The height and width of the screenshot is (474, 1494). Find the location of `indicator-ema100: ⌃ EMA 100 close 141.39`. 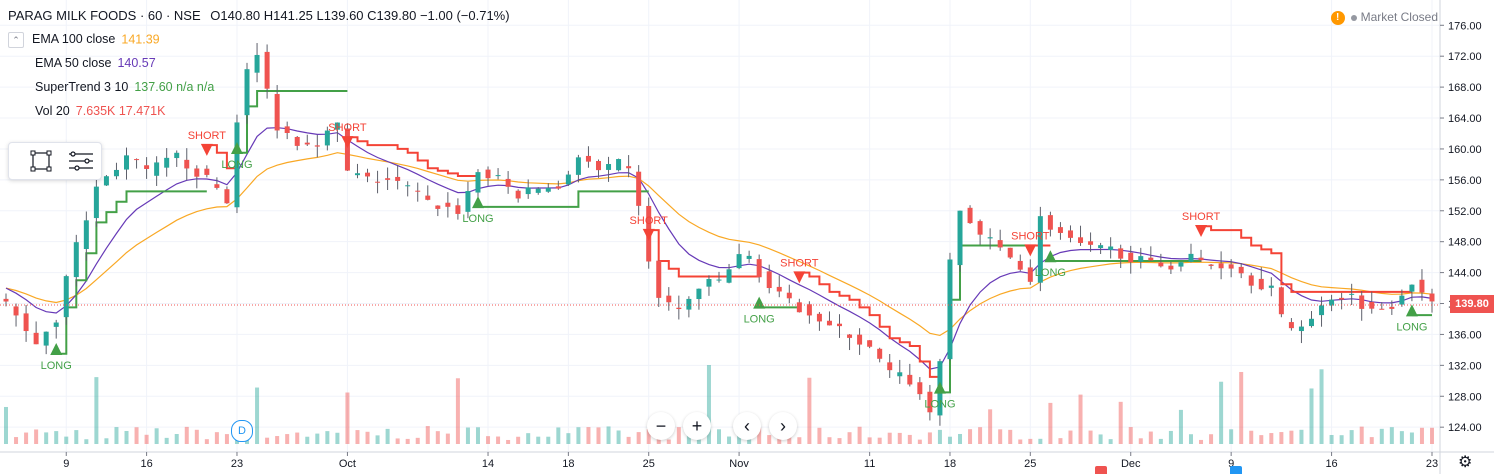

indicator-ema100: ⌃ EMA 100 close 141.39 is located at coordinates (84, 40).